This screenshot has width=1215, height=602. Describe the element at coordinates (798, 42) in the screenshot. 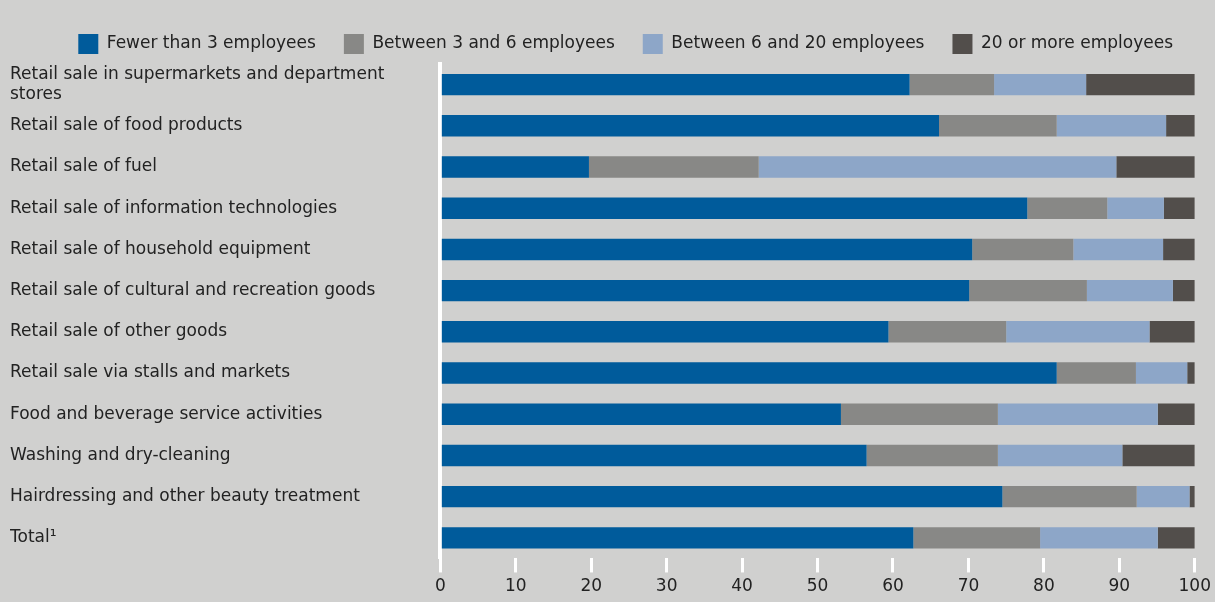

I see `legend-label: Between 6 and 20 employees` at that location.